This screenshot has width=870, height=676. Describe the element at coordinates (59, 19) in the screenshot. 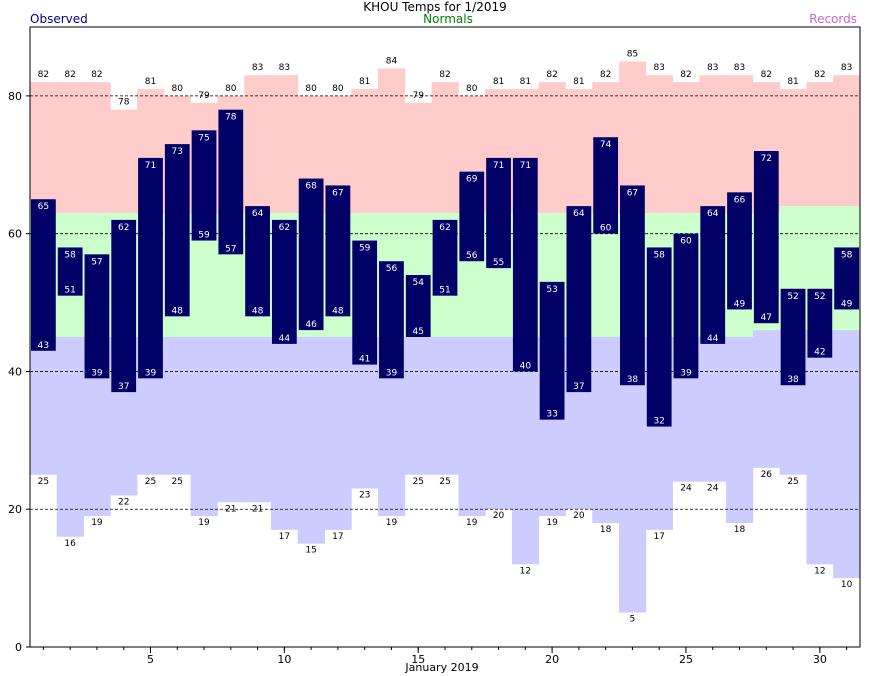

I see `legend-observed: Observed` at that location.